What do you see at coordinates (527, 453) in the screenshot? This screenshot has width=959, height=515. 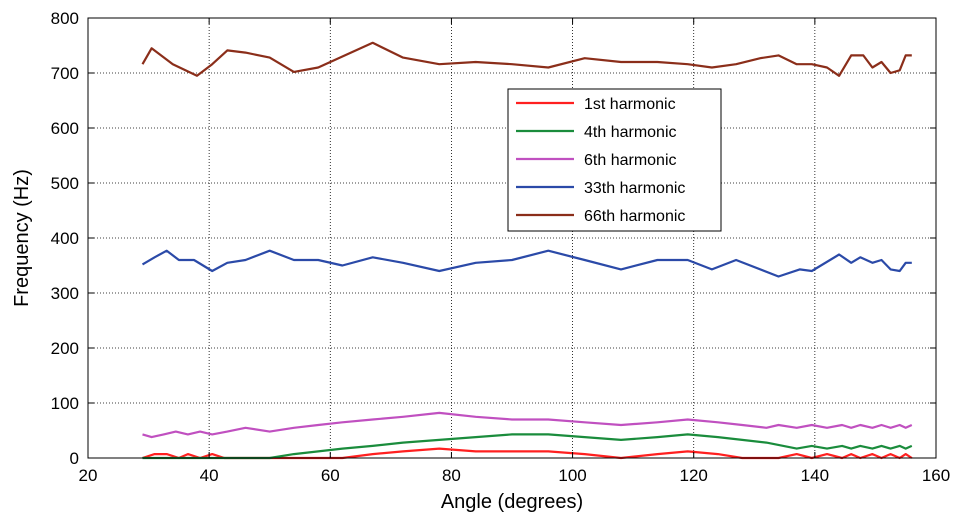 I see `series-line-1st-harmonic` at bounding box center [527, 453].